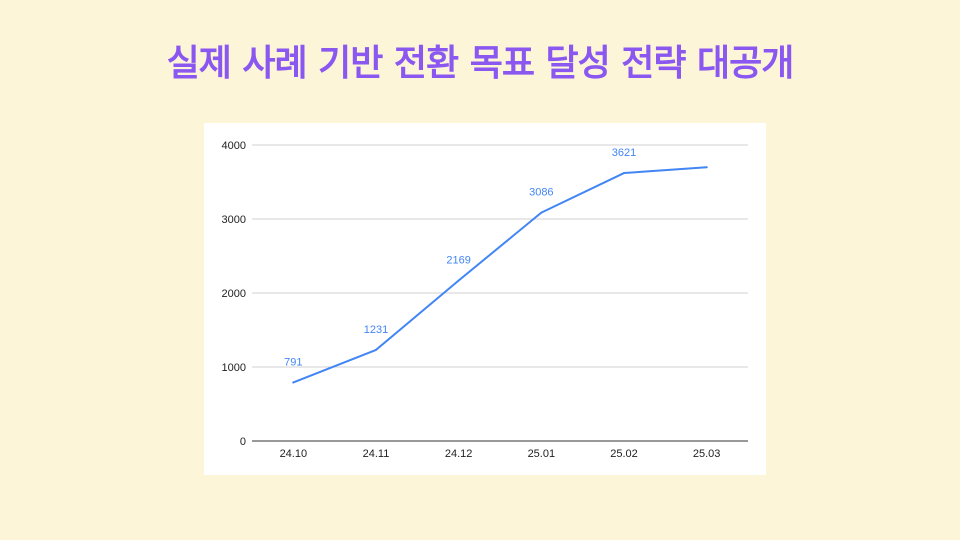 This screenshot has height=540, width=960. I want to click on x-axis-ticks: 24.10 24.11 24.12 25.01 25.02 25.03, so click(500, 454).